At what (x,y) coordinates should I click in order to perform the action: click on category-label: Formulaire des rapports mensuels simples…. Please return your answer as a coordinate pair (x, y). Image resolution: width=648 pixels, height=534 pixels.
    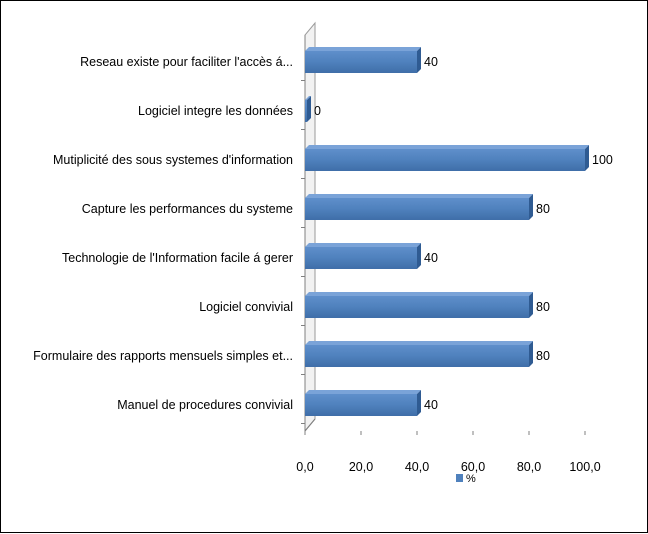
    Looking at the image, I should click on (163, 356).